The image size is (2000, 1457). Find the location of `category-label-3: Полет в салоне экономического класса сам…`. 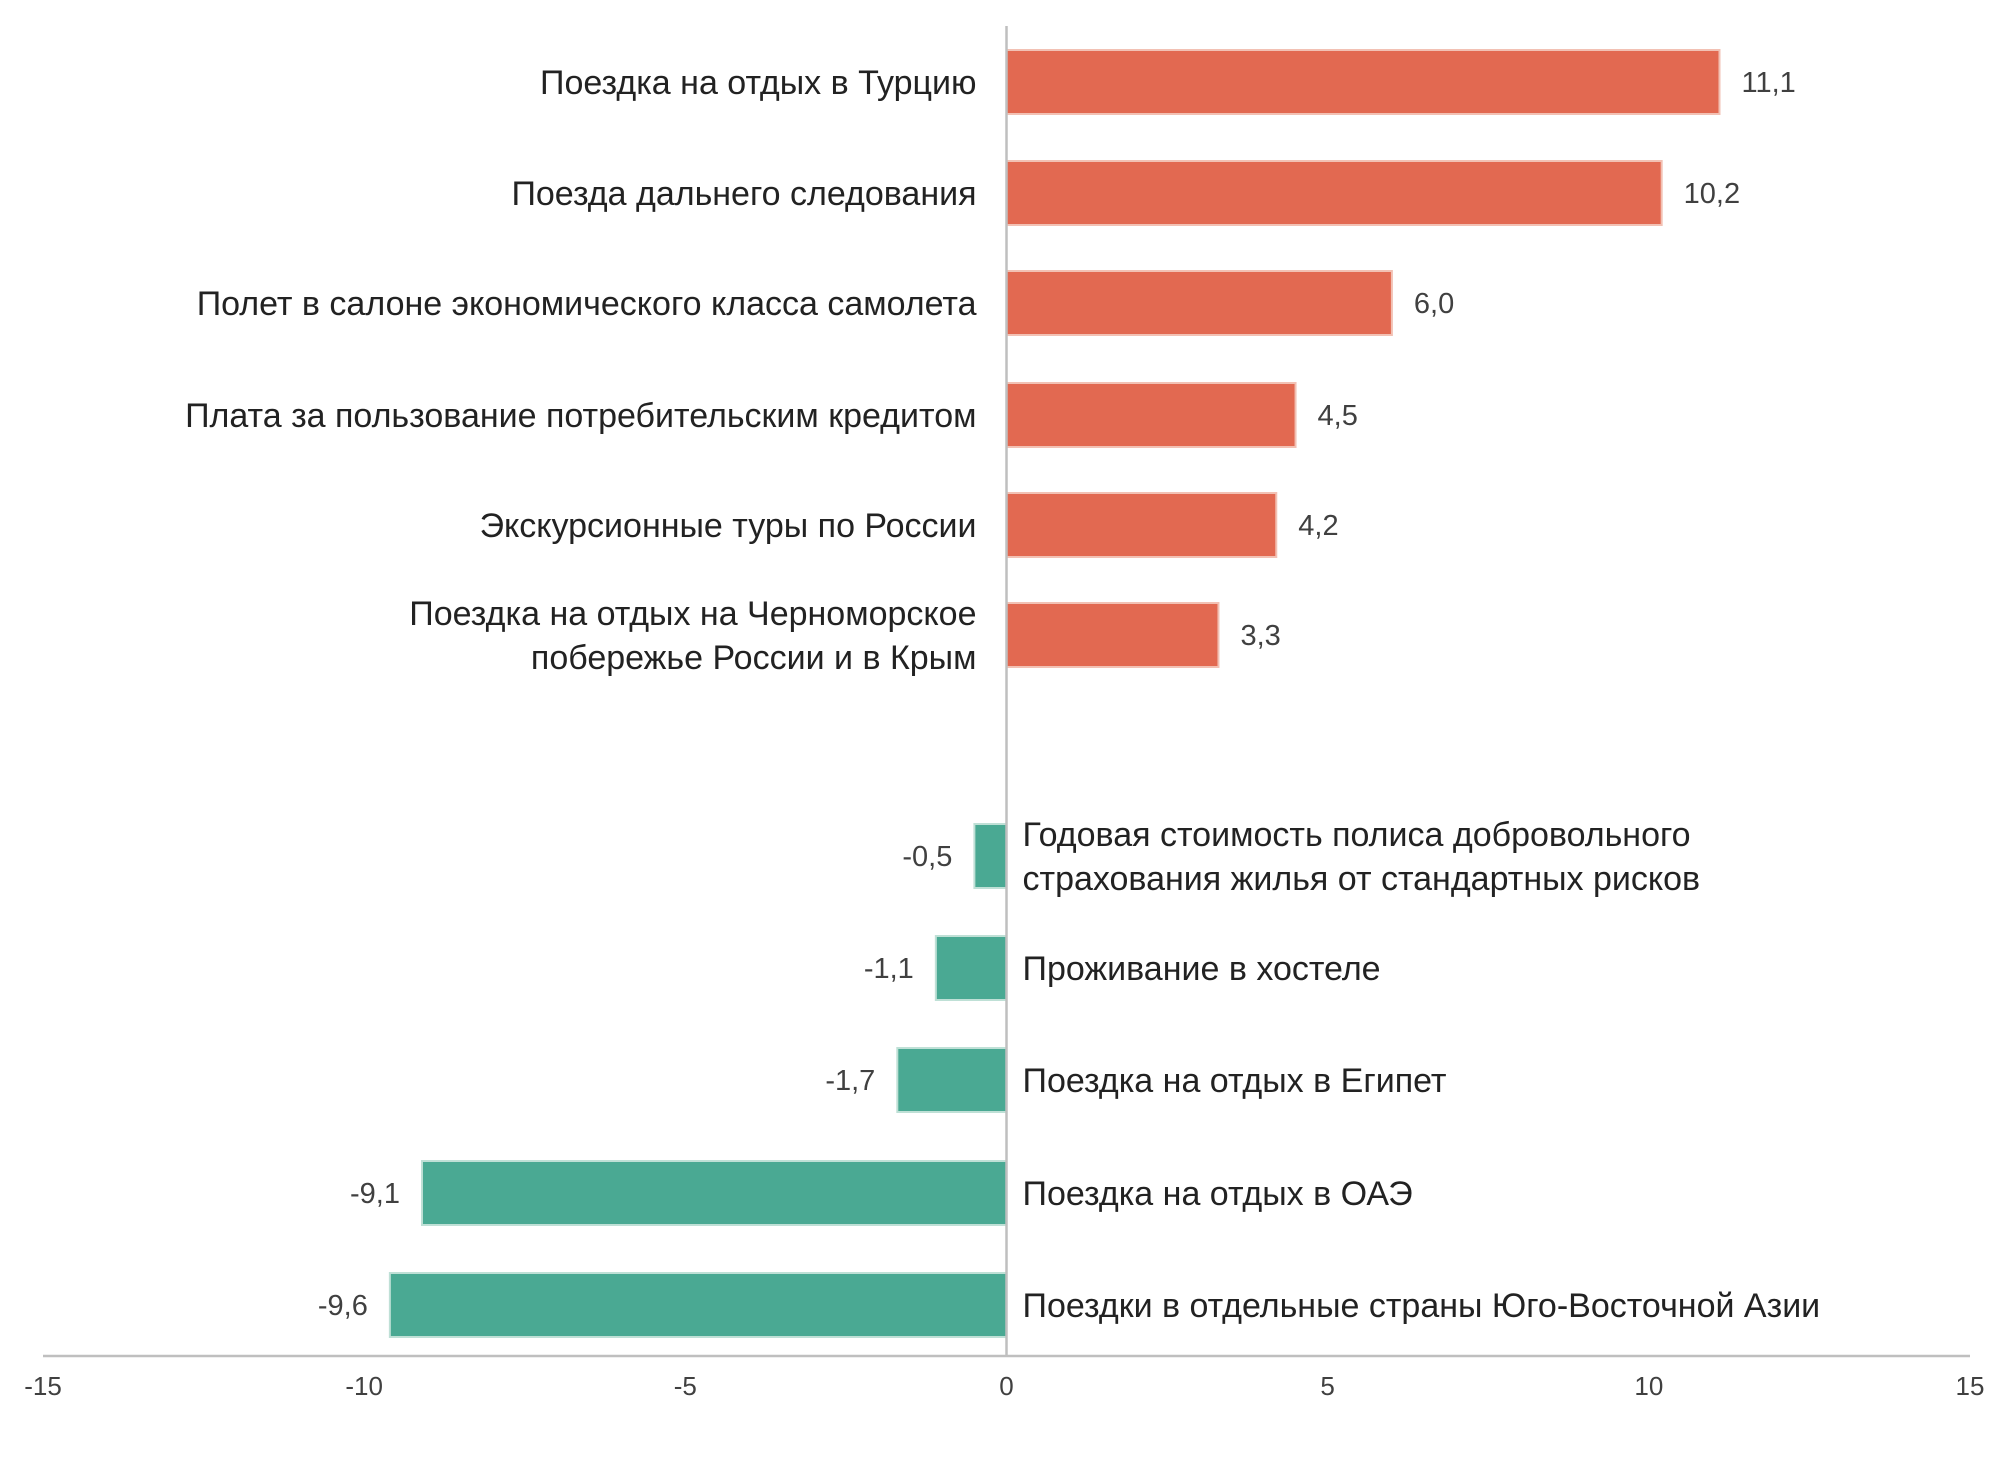

category-label-3: Полет в салоне экономического класса сам… is located at coordinates (587, 304).